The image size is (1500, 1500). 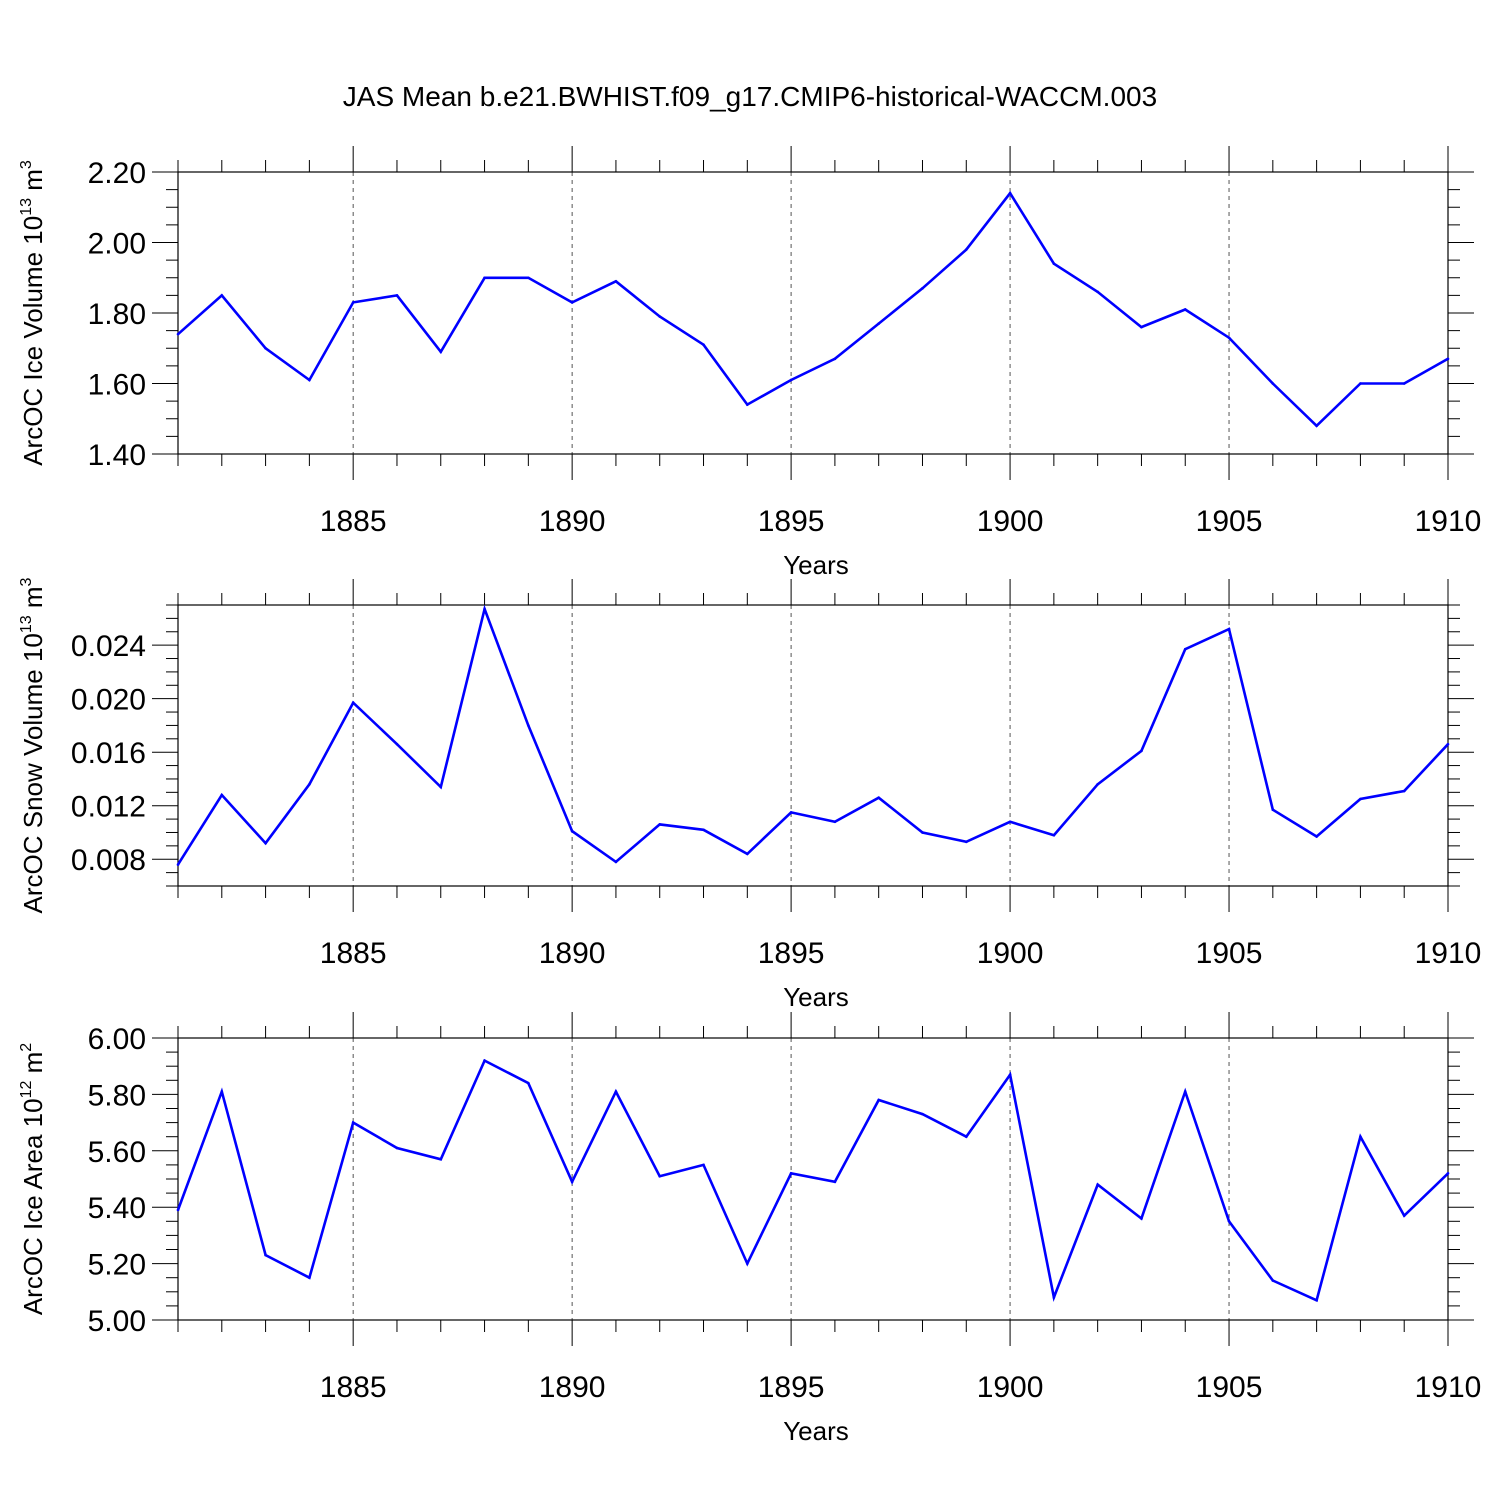 What do you see at coordinates (1448, 521) in the screenshot?
I see `ice-volume-x-tick-label: 1910` at bounding box center [1448, 521].